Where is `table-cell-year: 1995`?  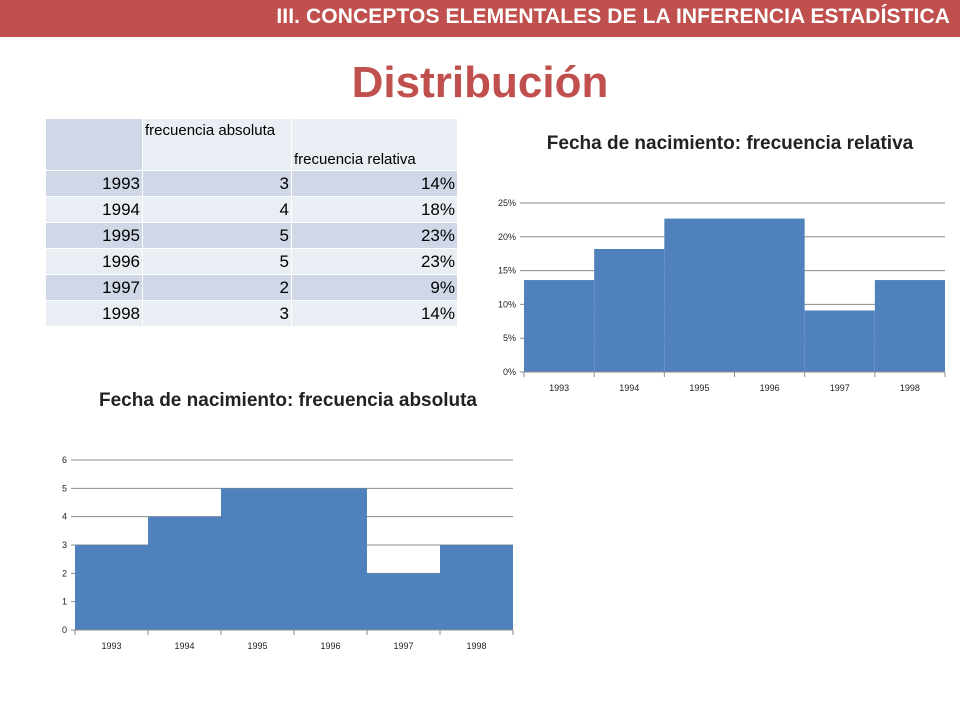
table-cell-year: 1995 is located at coordinates (94, 235).